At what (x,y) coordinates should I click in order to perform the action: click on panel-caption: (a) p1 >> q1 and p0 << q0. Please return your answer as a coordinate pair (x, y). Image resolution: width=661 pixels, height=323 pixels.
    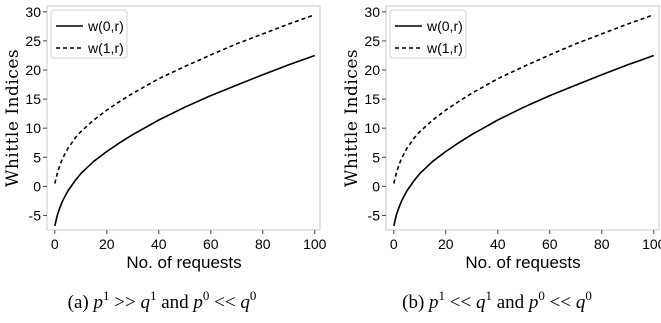
    Looking at the image, I should click on (162, 300).